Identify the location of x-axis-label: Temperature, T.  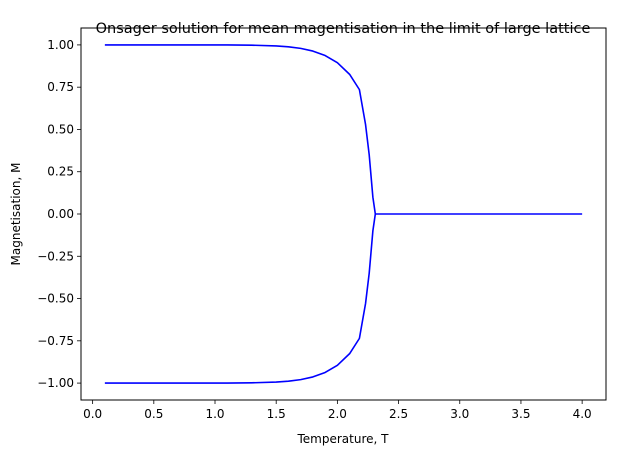
(343, 439).